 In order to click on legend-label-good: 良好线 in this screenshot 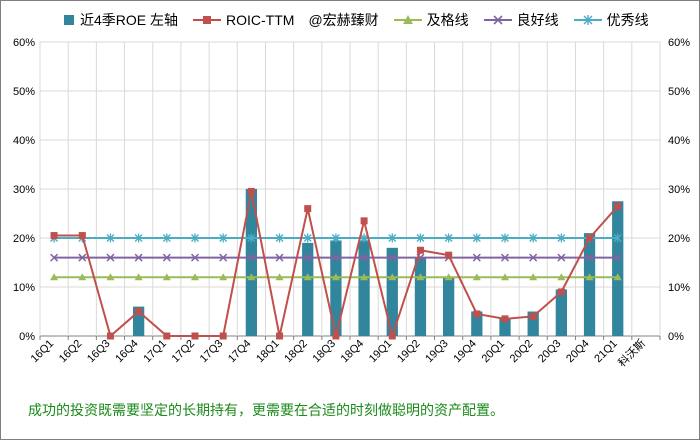, I will do `click(537, 20)`.